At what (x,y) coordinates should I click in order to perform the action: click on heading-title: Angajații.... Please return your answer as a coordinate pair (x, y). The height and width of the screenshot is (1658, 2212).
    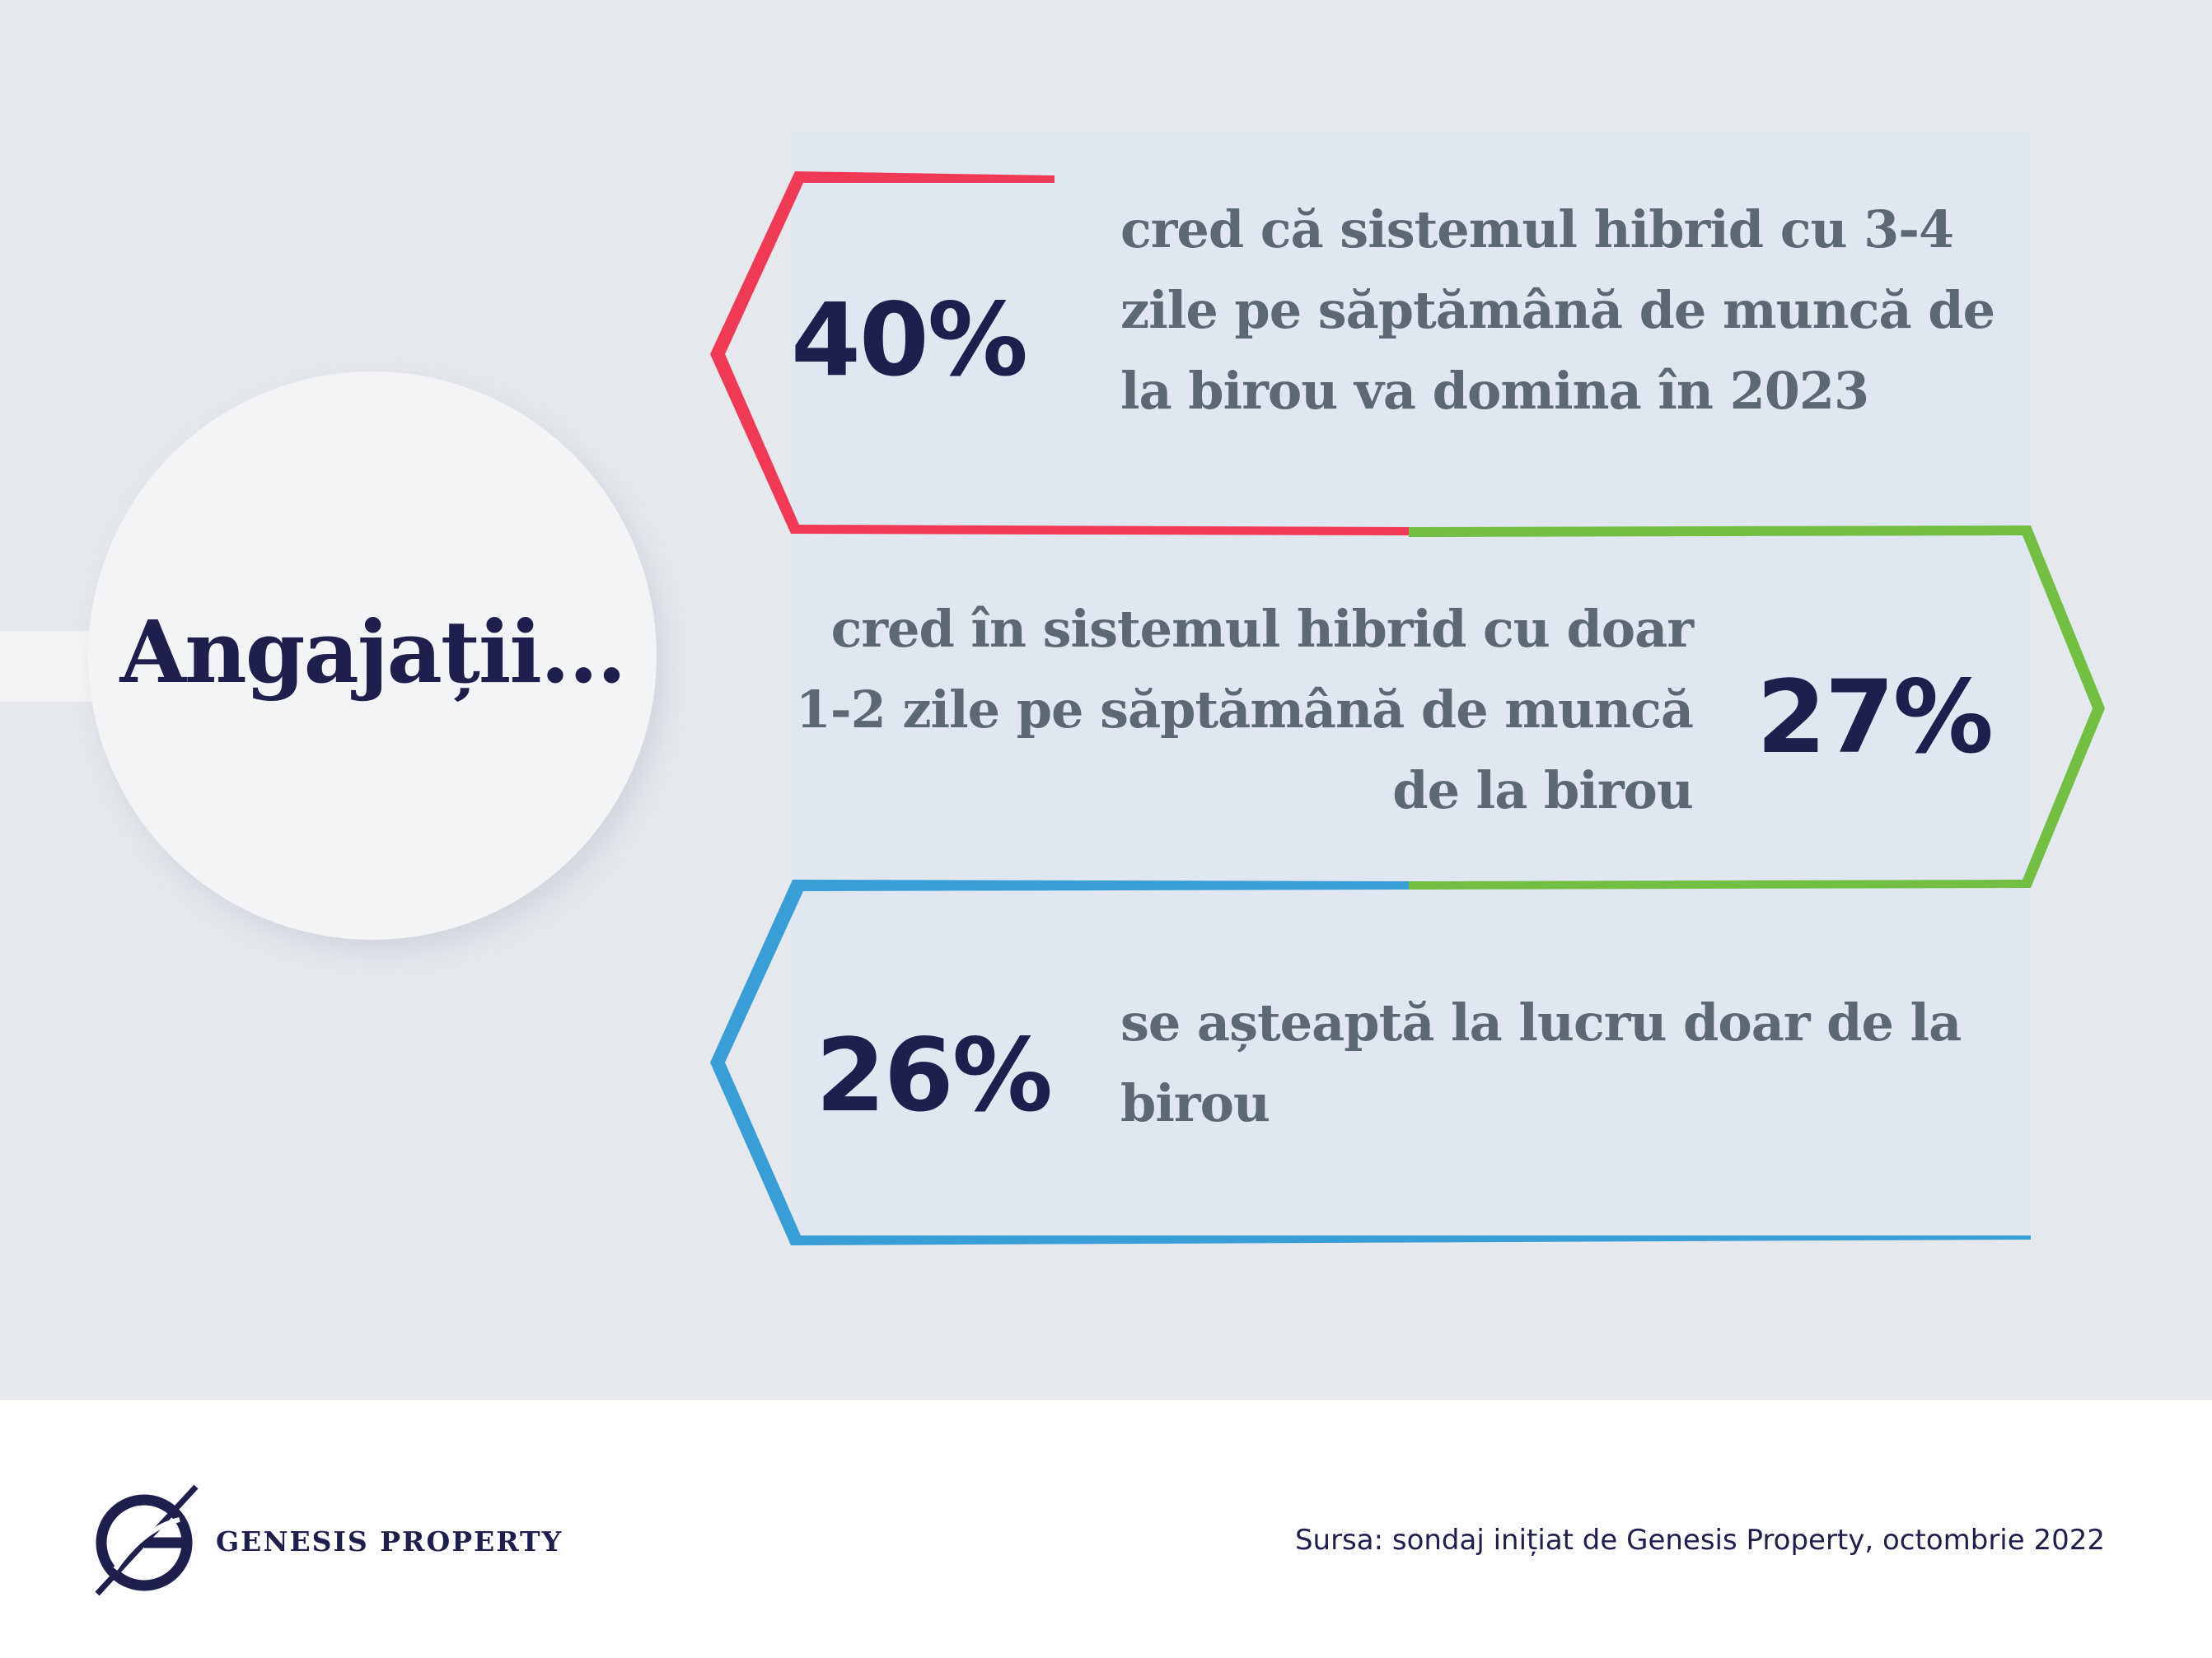
    Looking at the image, I should click on (372, 652).